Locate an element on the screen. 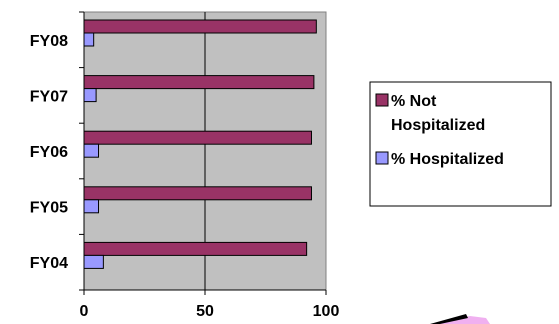 This screenshot has height=324, width=559. pointer-arrow-icon is located at coordinates (460, 319).